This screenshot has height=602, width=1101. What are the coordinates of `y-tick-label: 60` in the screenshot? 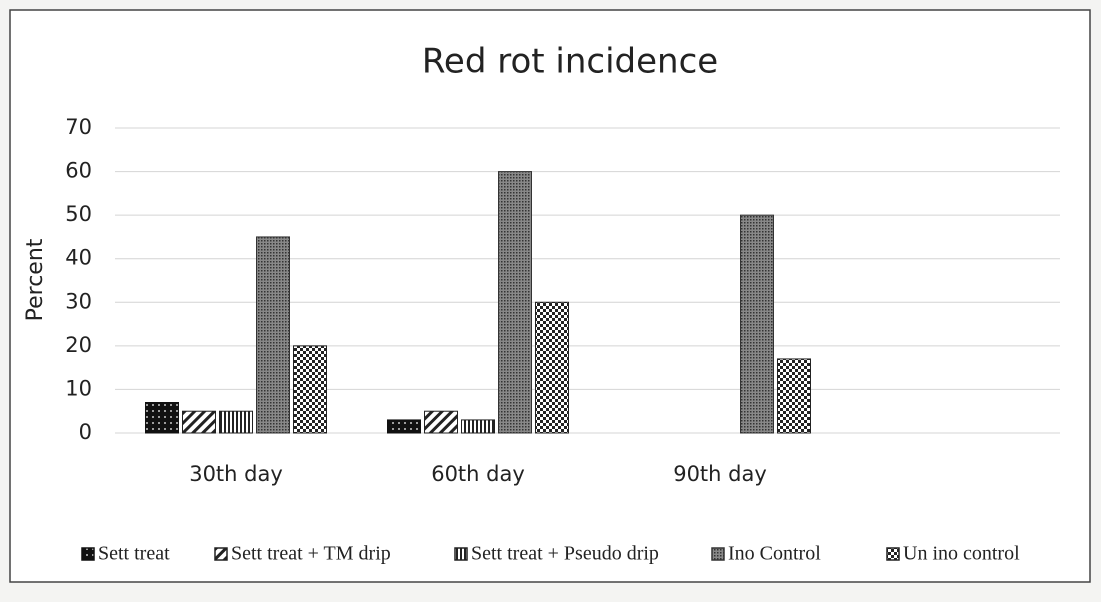 It's located at (78, 171).